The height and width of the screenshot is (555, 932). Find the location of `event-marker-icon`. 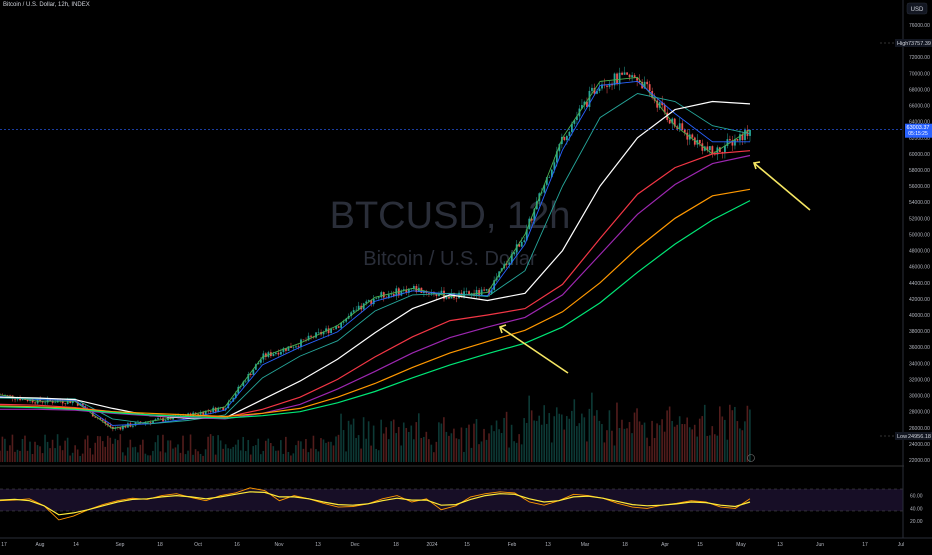

event-marker-icon is located at coordinates (751, 458).